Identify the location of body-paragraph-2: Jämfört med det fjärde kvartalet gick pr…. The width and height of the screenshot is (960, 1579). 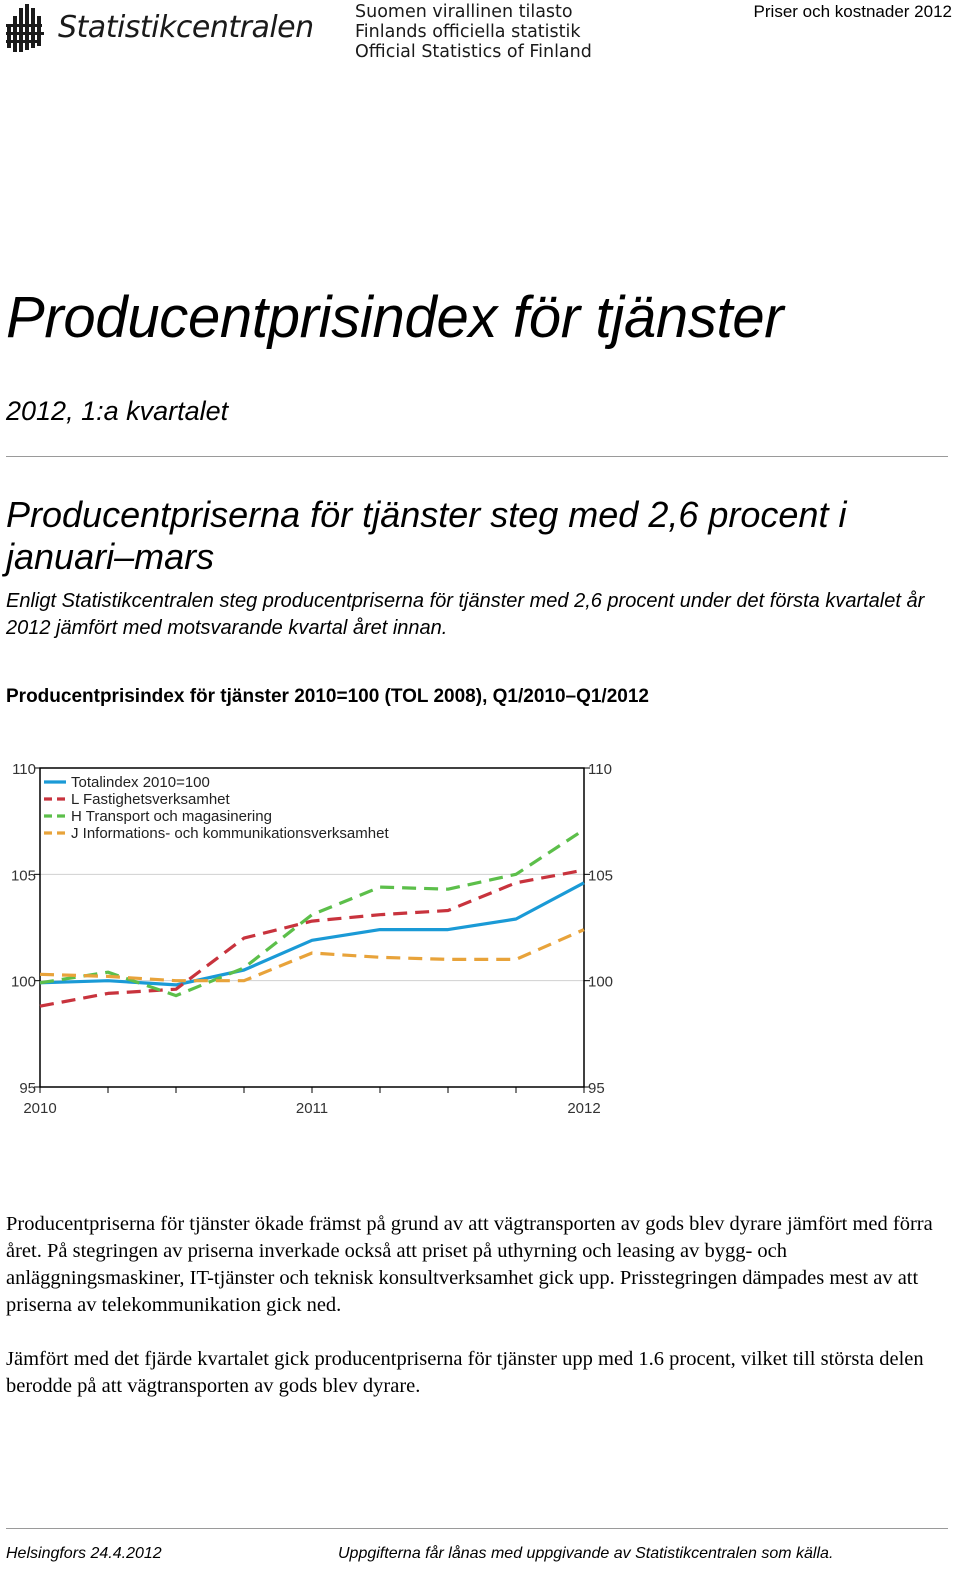
(465, 1372).